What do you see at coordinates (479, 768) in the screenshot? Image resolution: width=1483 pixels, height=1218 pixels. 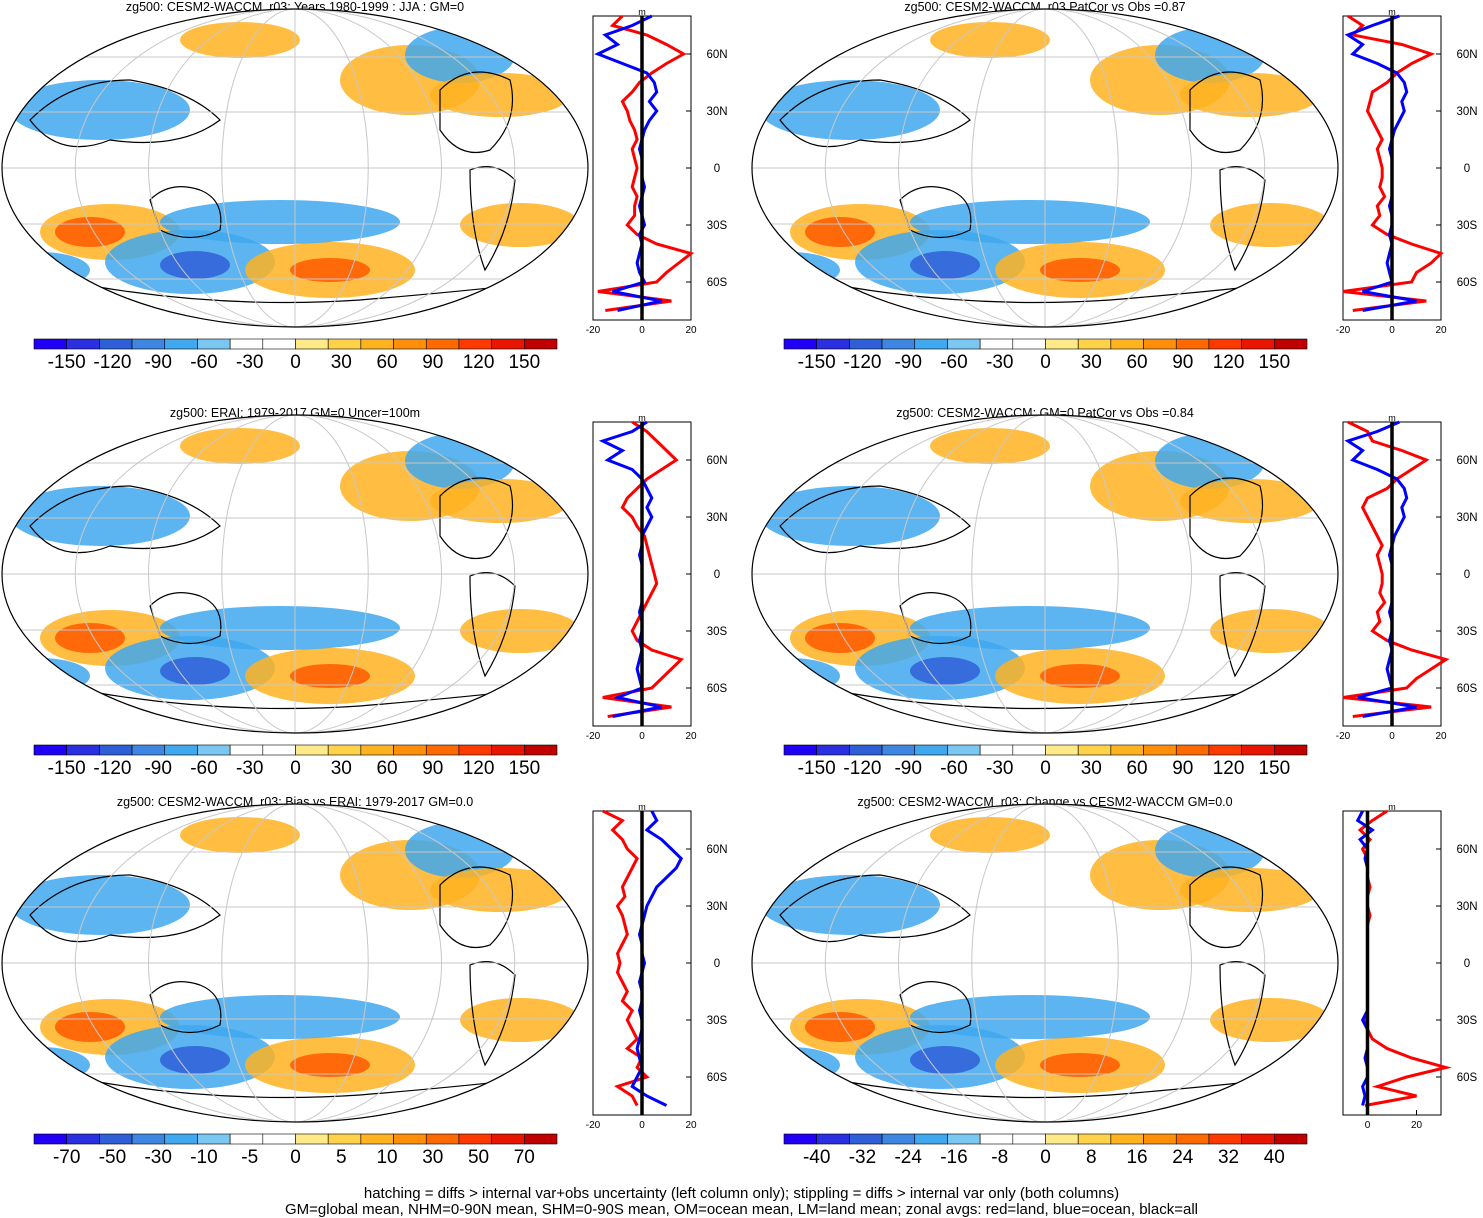 I see `colorbar-tick-label: 120` at bounding box center [479, 768].